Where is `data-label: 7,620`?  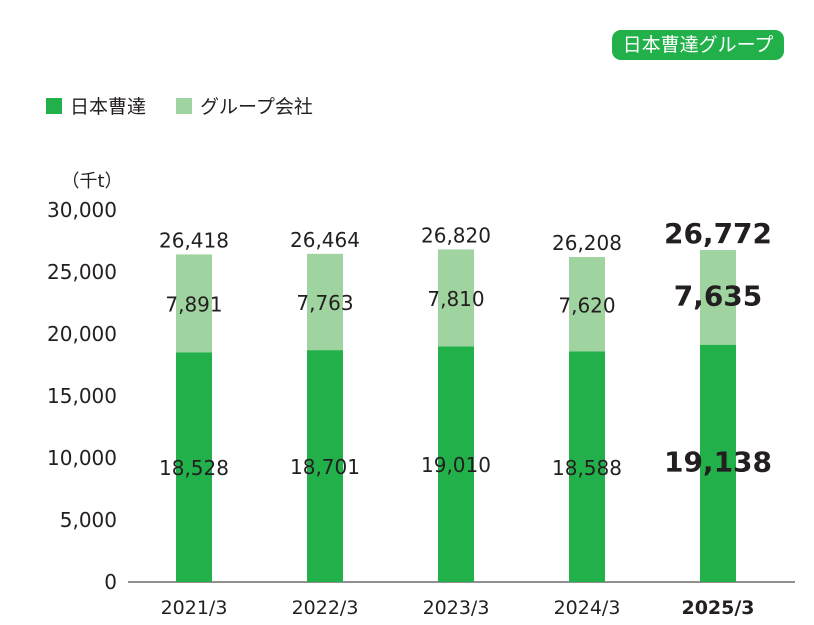
data-label: 7,620 is located at coordinates (586, 305).